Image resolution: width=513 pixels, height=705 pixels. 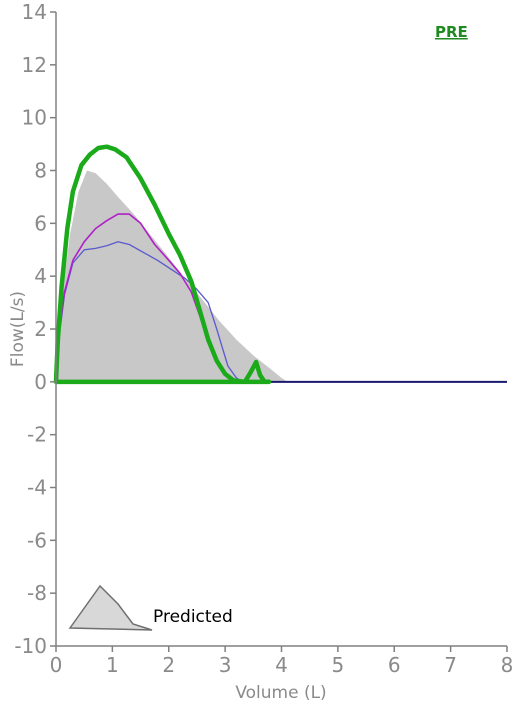 What do you see at coordinates (37, 540) in the screenshot?
I see `y-tick-label: -6` at bounding box center [37, 540].